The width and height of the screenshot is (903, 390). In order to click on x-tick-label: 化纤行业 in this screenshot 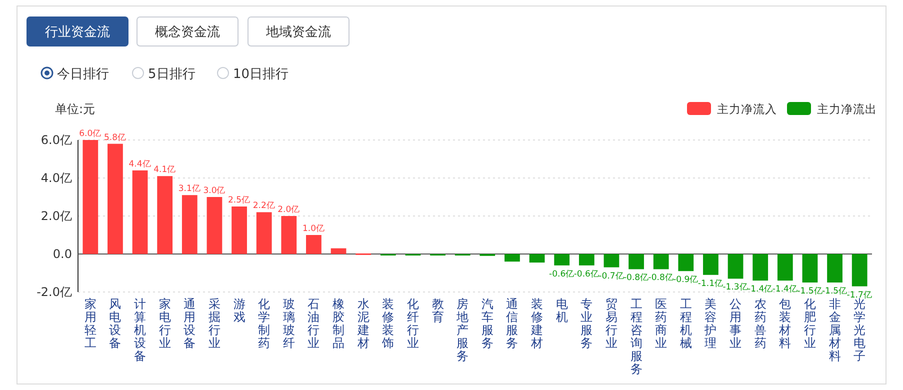, I will do `click(412, 323)`.